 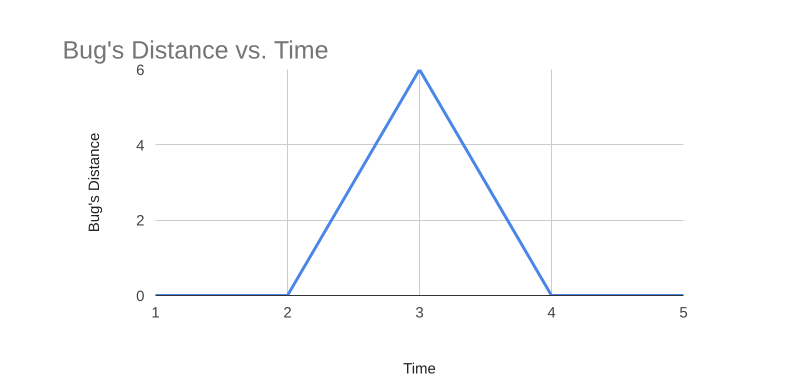 What do you see at coordinates (287, 313) in the screenshot?
I see `x-tick-label: 2` at bounding box center [287, 313].